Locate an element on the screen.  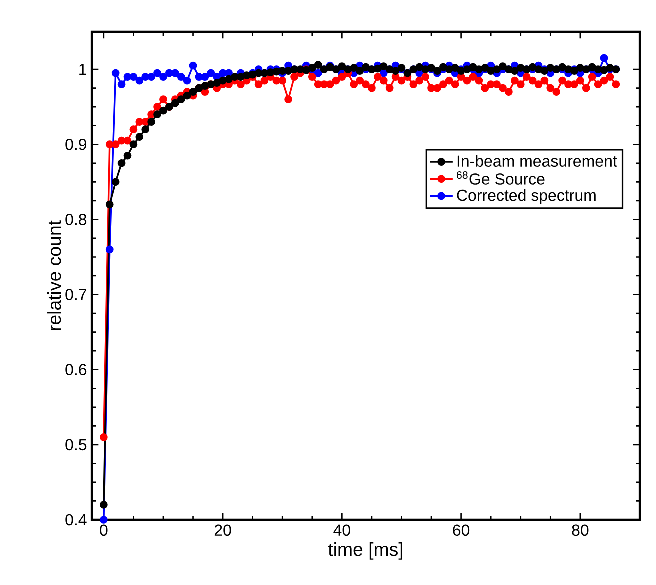
x-tick-label: 40 is located at coordinates (342, 530).